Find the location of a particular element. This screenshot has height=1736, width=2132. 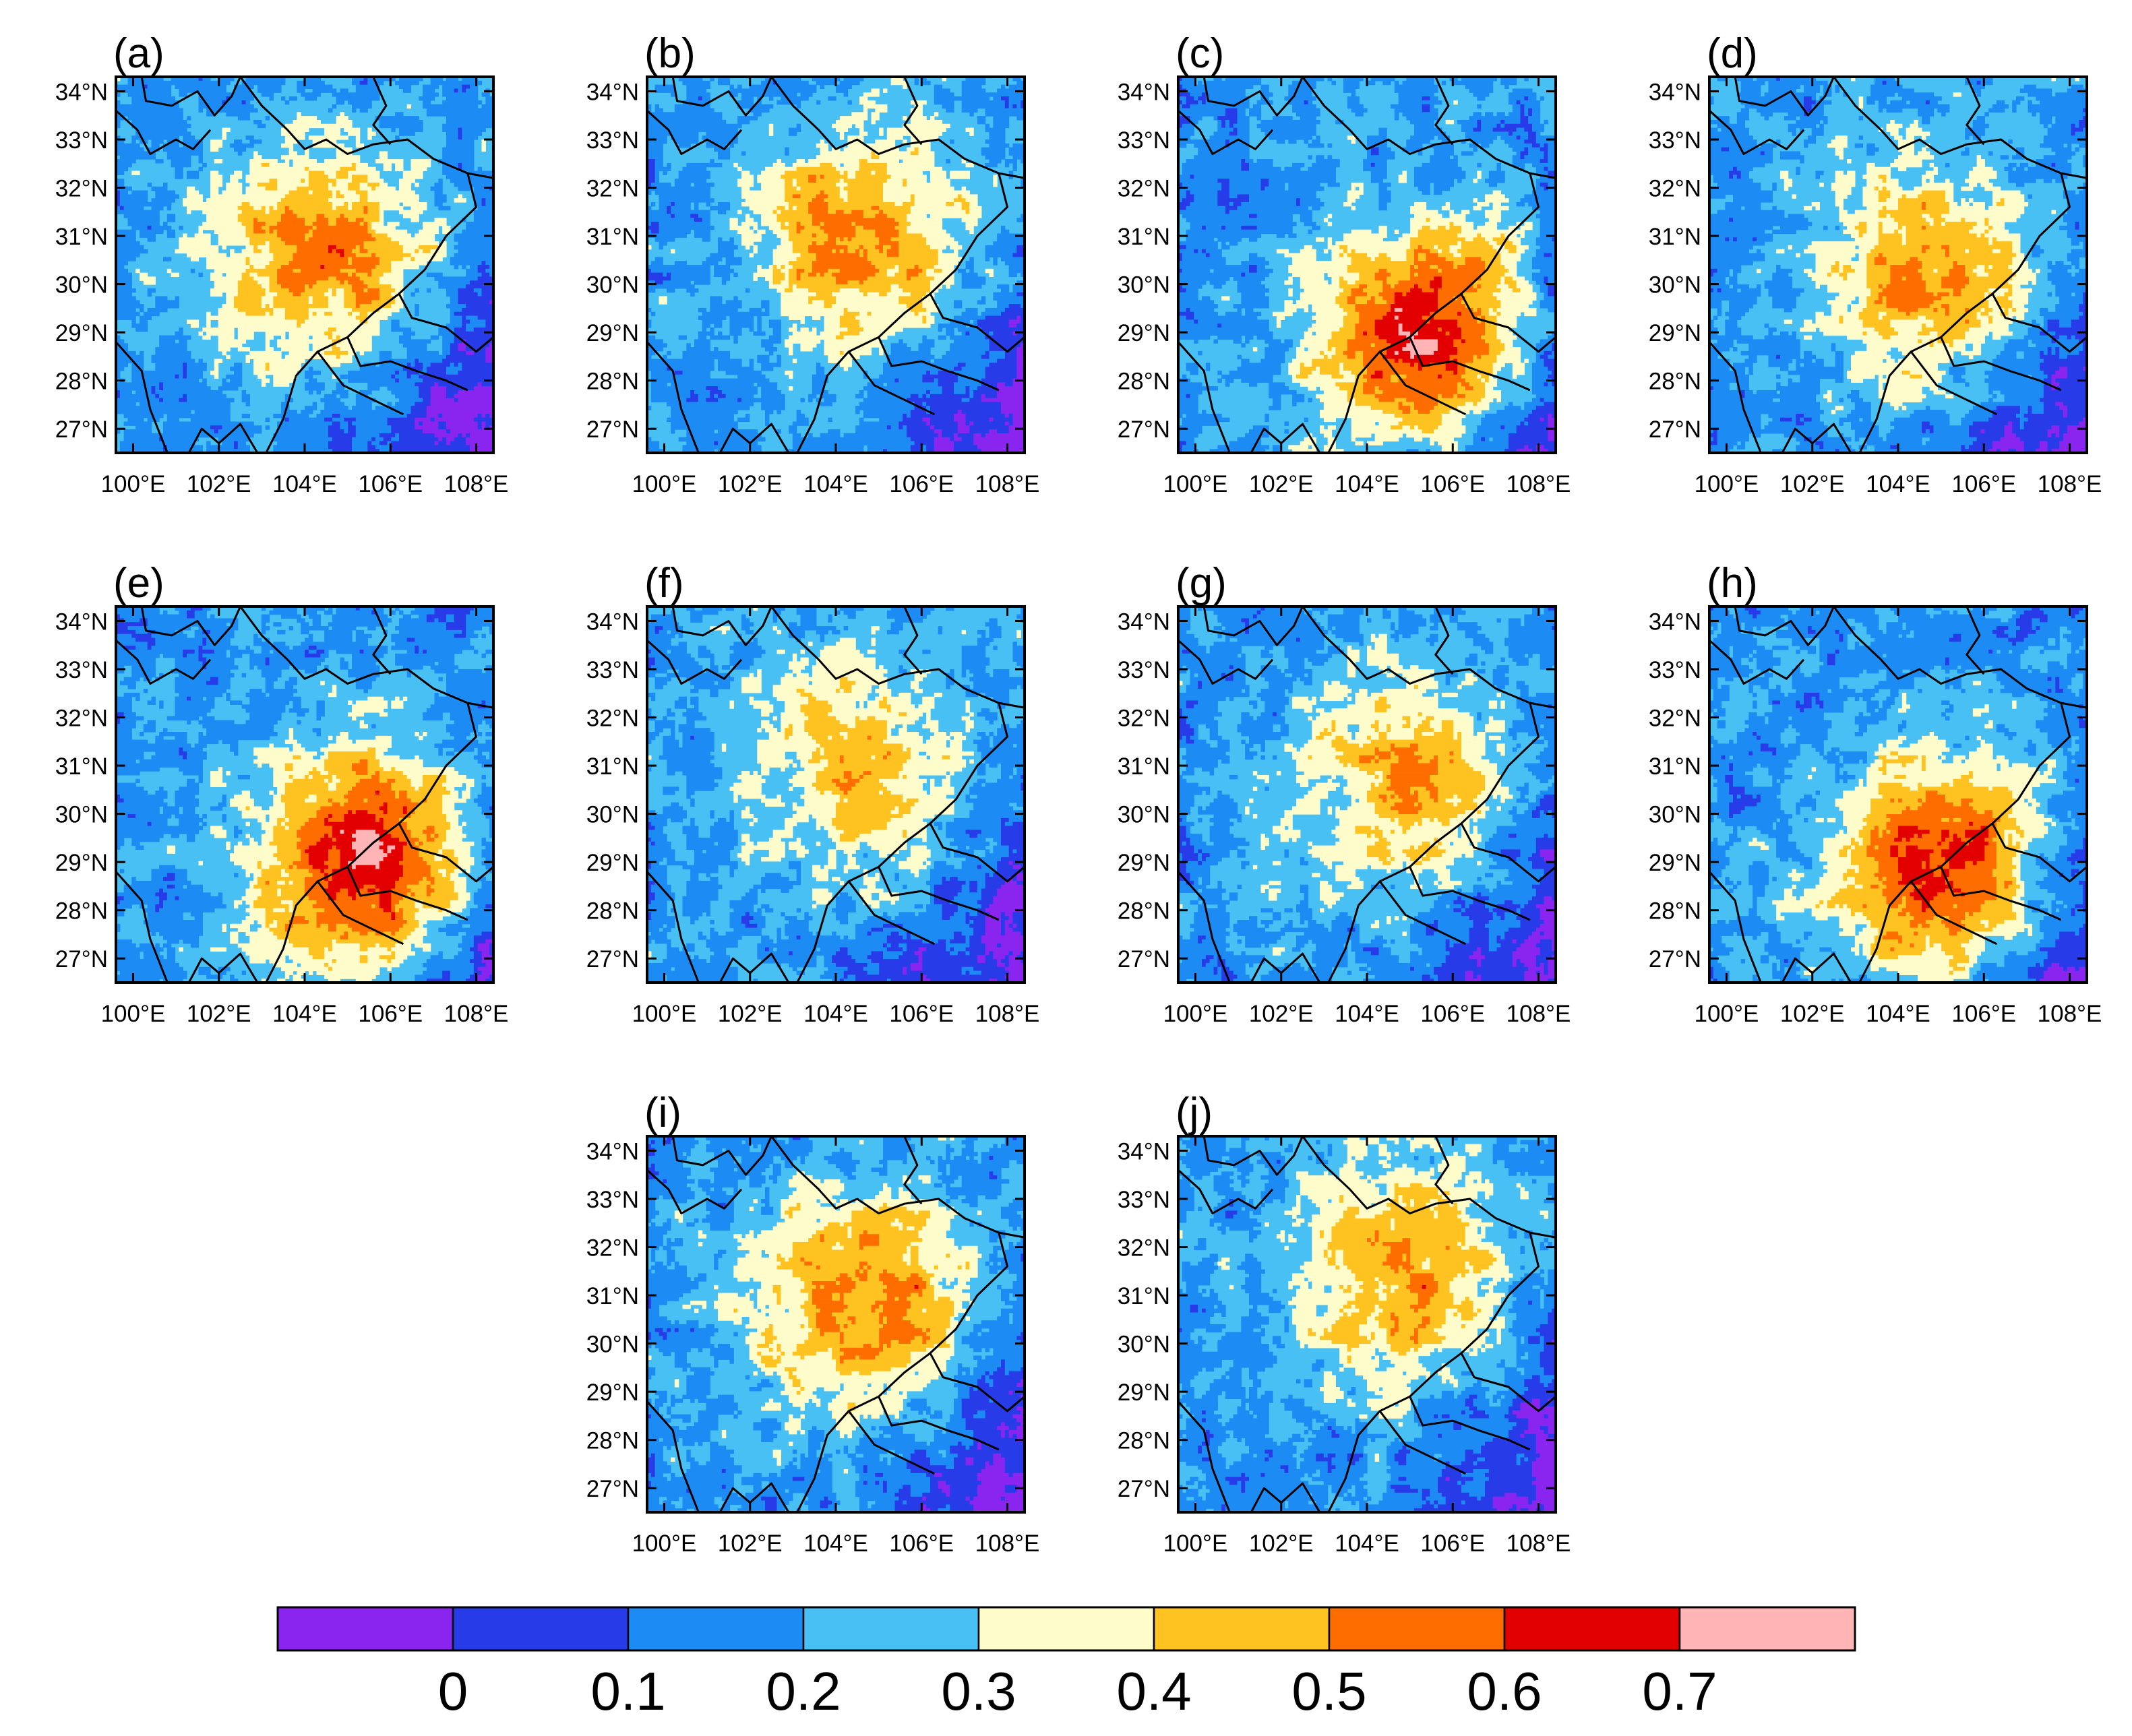

panel-label: (d) is located at coordinates (1732, 53).